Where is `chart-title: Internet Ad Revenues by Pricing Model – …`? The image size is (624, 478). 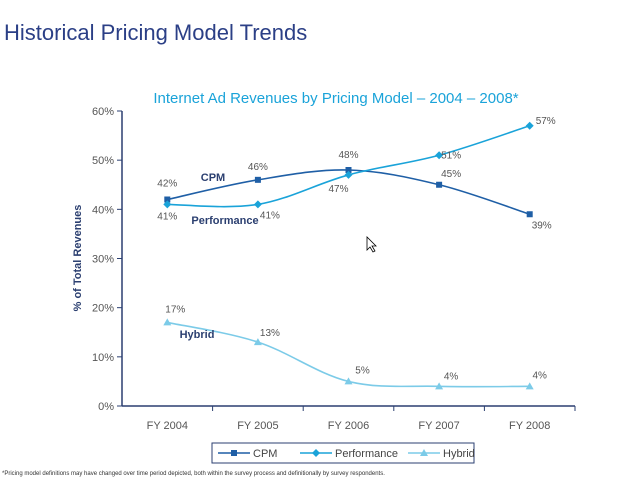 chart-title: Internet Ad Revenues by Pricing Model – … is located at coordinates (335, 98).